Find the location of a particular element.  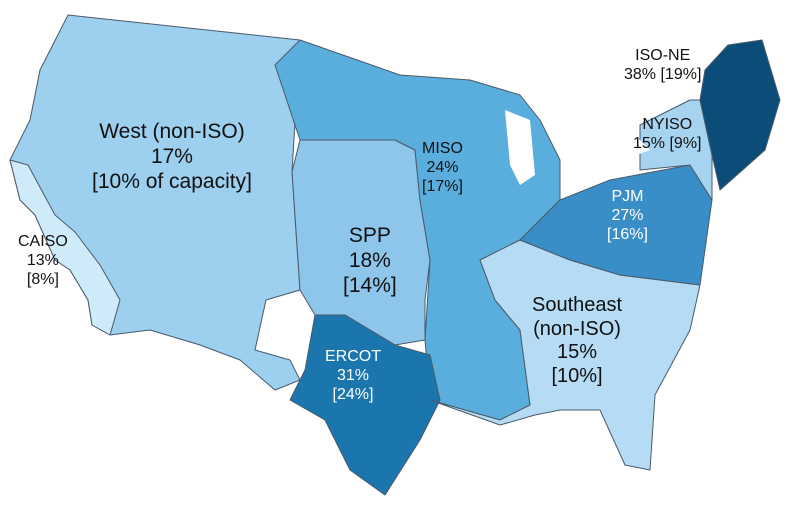

label-ercot: ERCOT 31% [24%] is located at coordinates (353, 376).